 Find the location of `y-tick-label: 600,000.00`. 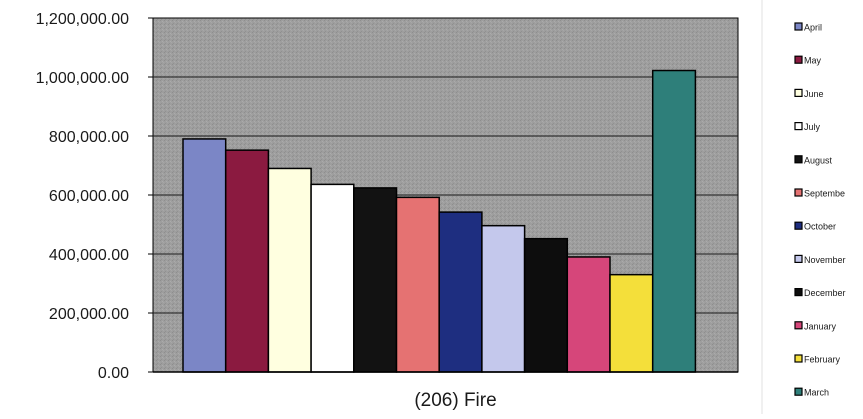

y-tick-label: 600,000.00 is located at coordinates (89, 196).